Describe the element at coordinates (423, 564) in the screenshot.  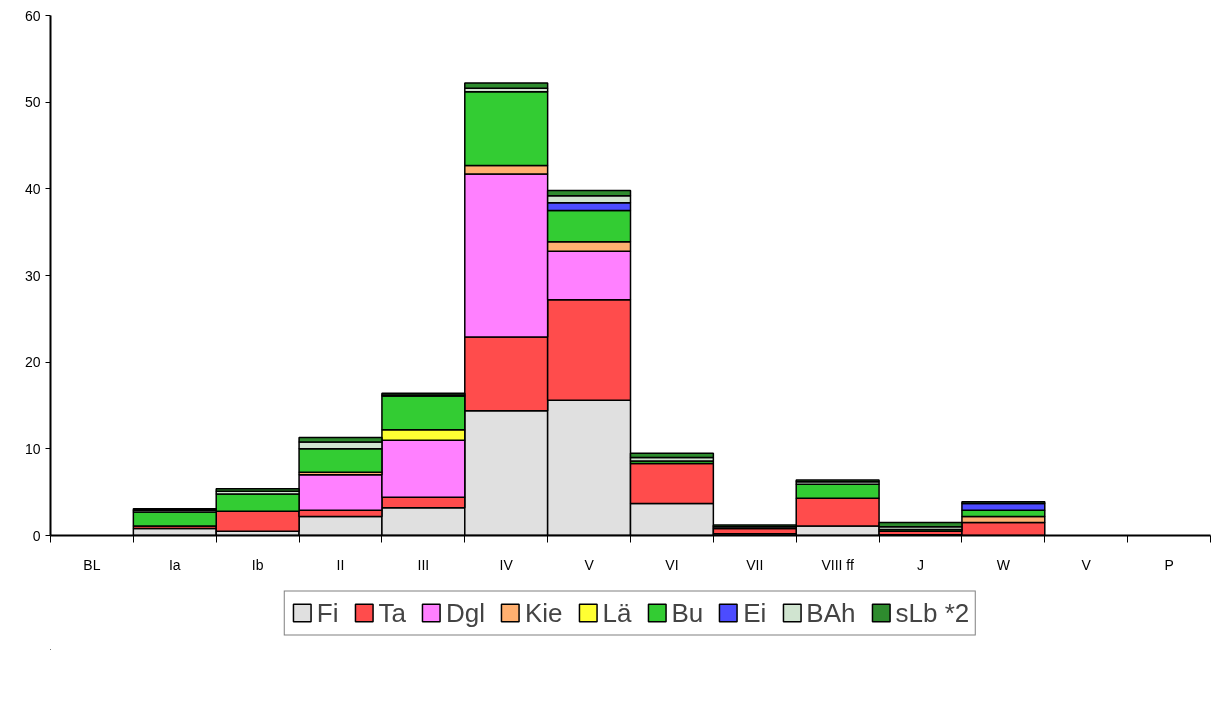
I see `x-tick-label: III` at that location.